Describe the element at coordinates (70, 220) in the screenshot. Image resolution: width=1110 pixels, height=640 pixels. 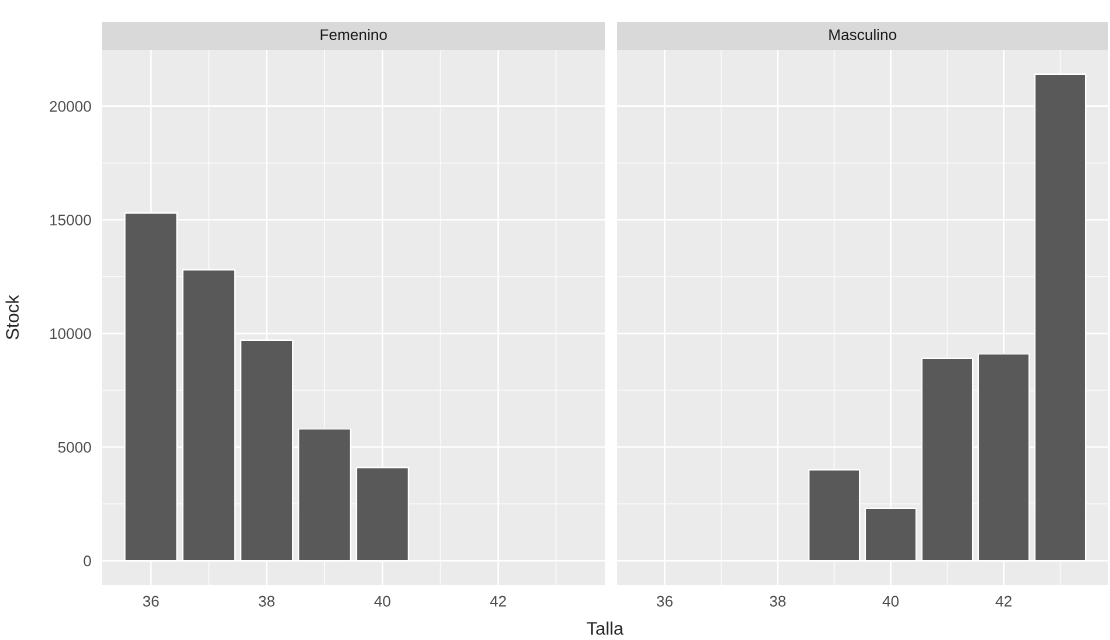
I see `y-tick-label: 15000` at that location.